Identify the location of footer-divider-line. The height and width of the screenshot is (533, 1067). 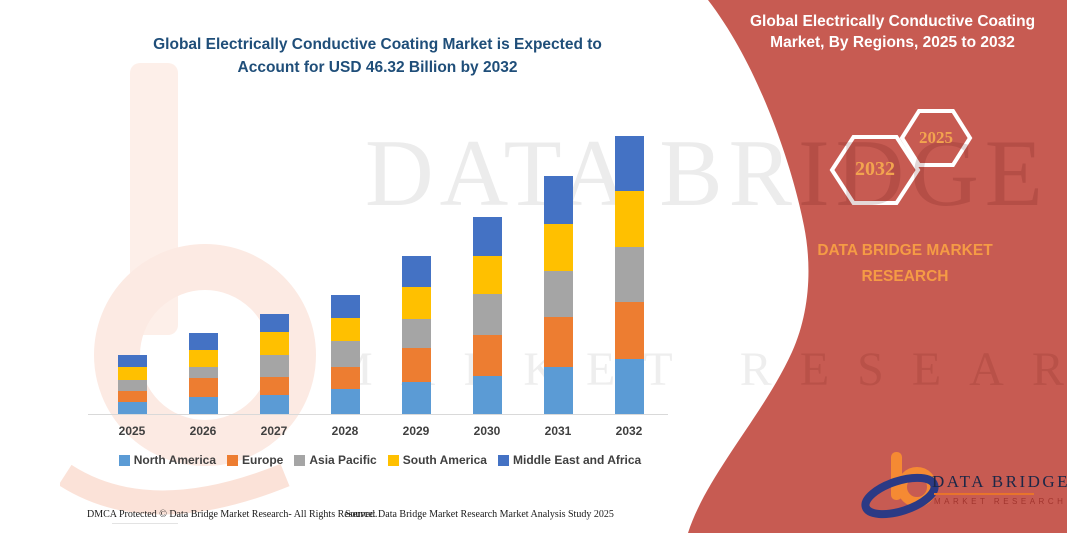
(145, 523).